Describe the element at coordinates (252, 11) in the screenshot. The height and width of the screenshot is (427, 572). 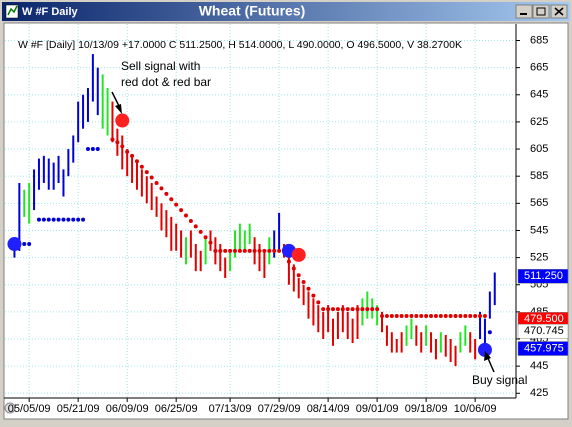
I see `chart-title: Wheat (Futures)` at that location.